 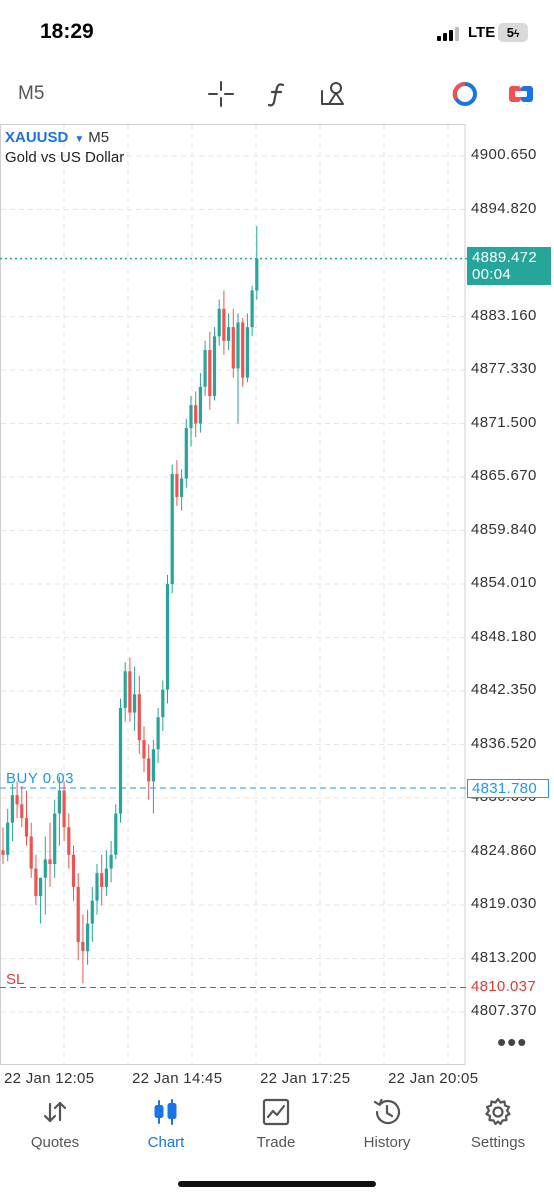 I want to click on nav-label: Settings, so click(x=498, y=1142).